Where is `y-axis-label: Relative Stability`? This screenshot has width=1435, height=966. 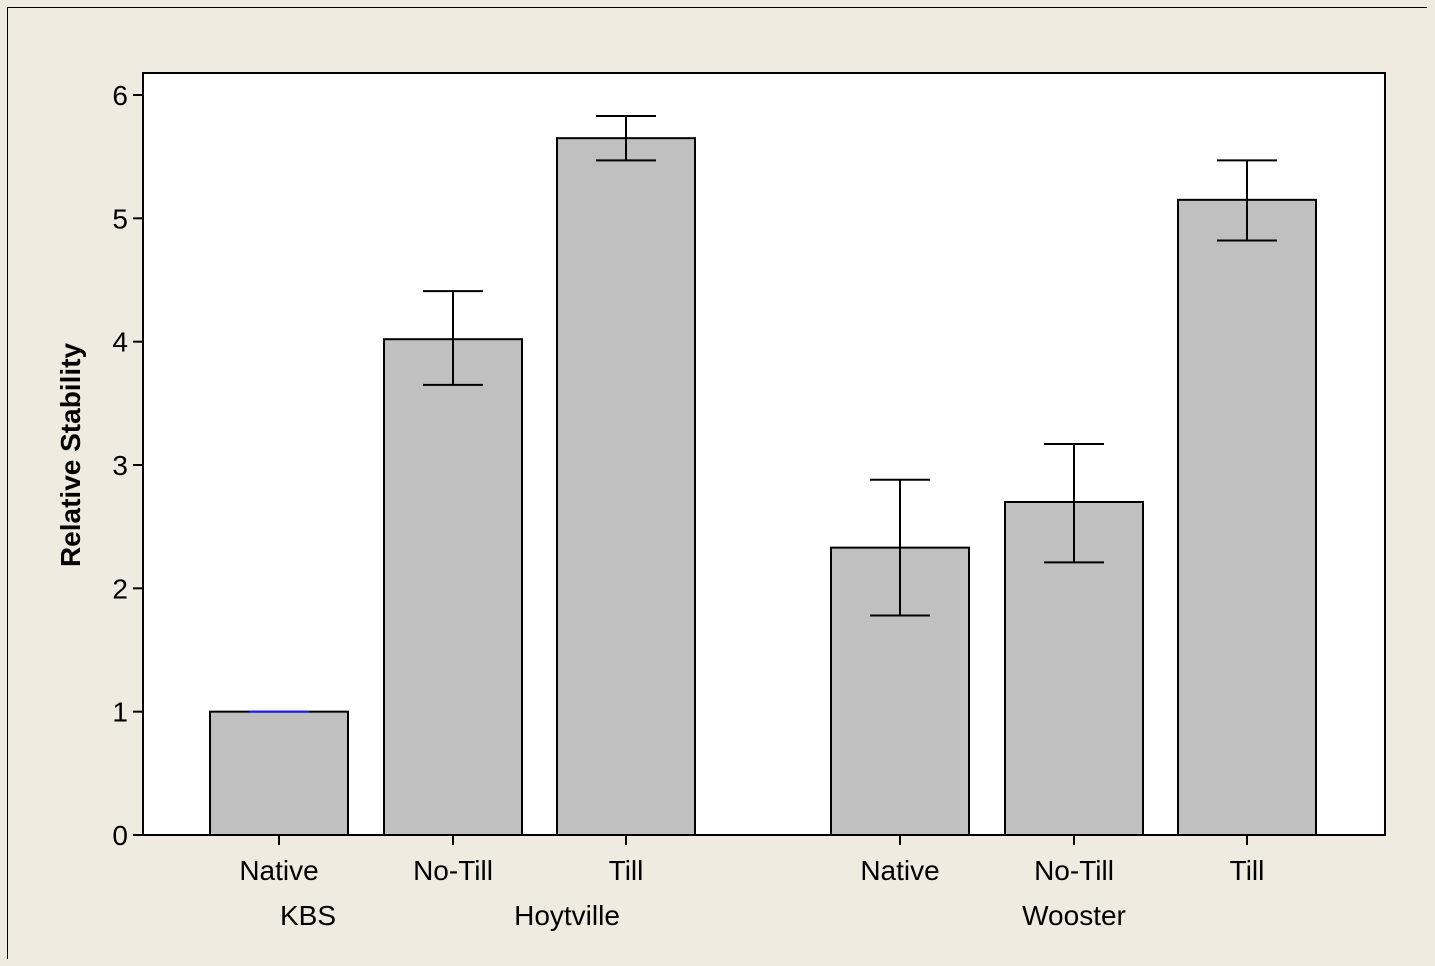 y-axis-label: Relative Stability is located at coordinates (70, 455).